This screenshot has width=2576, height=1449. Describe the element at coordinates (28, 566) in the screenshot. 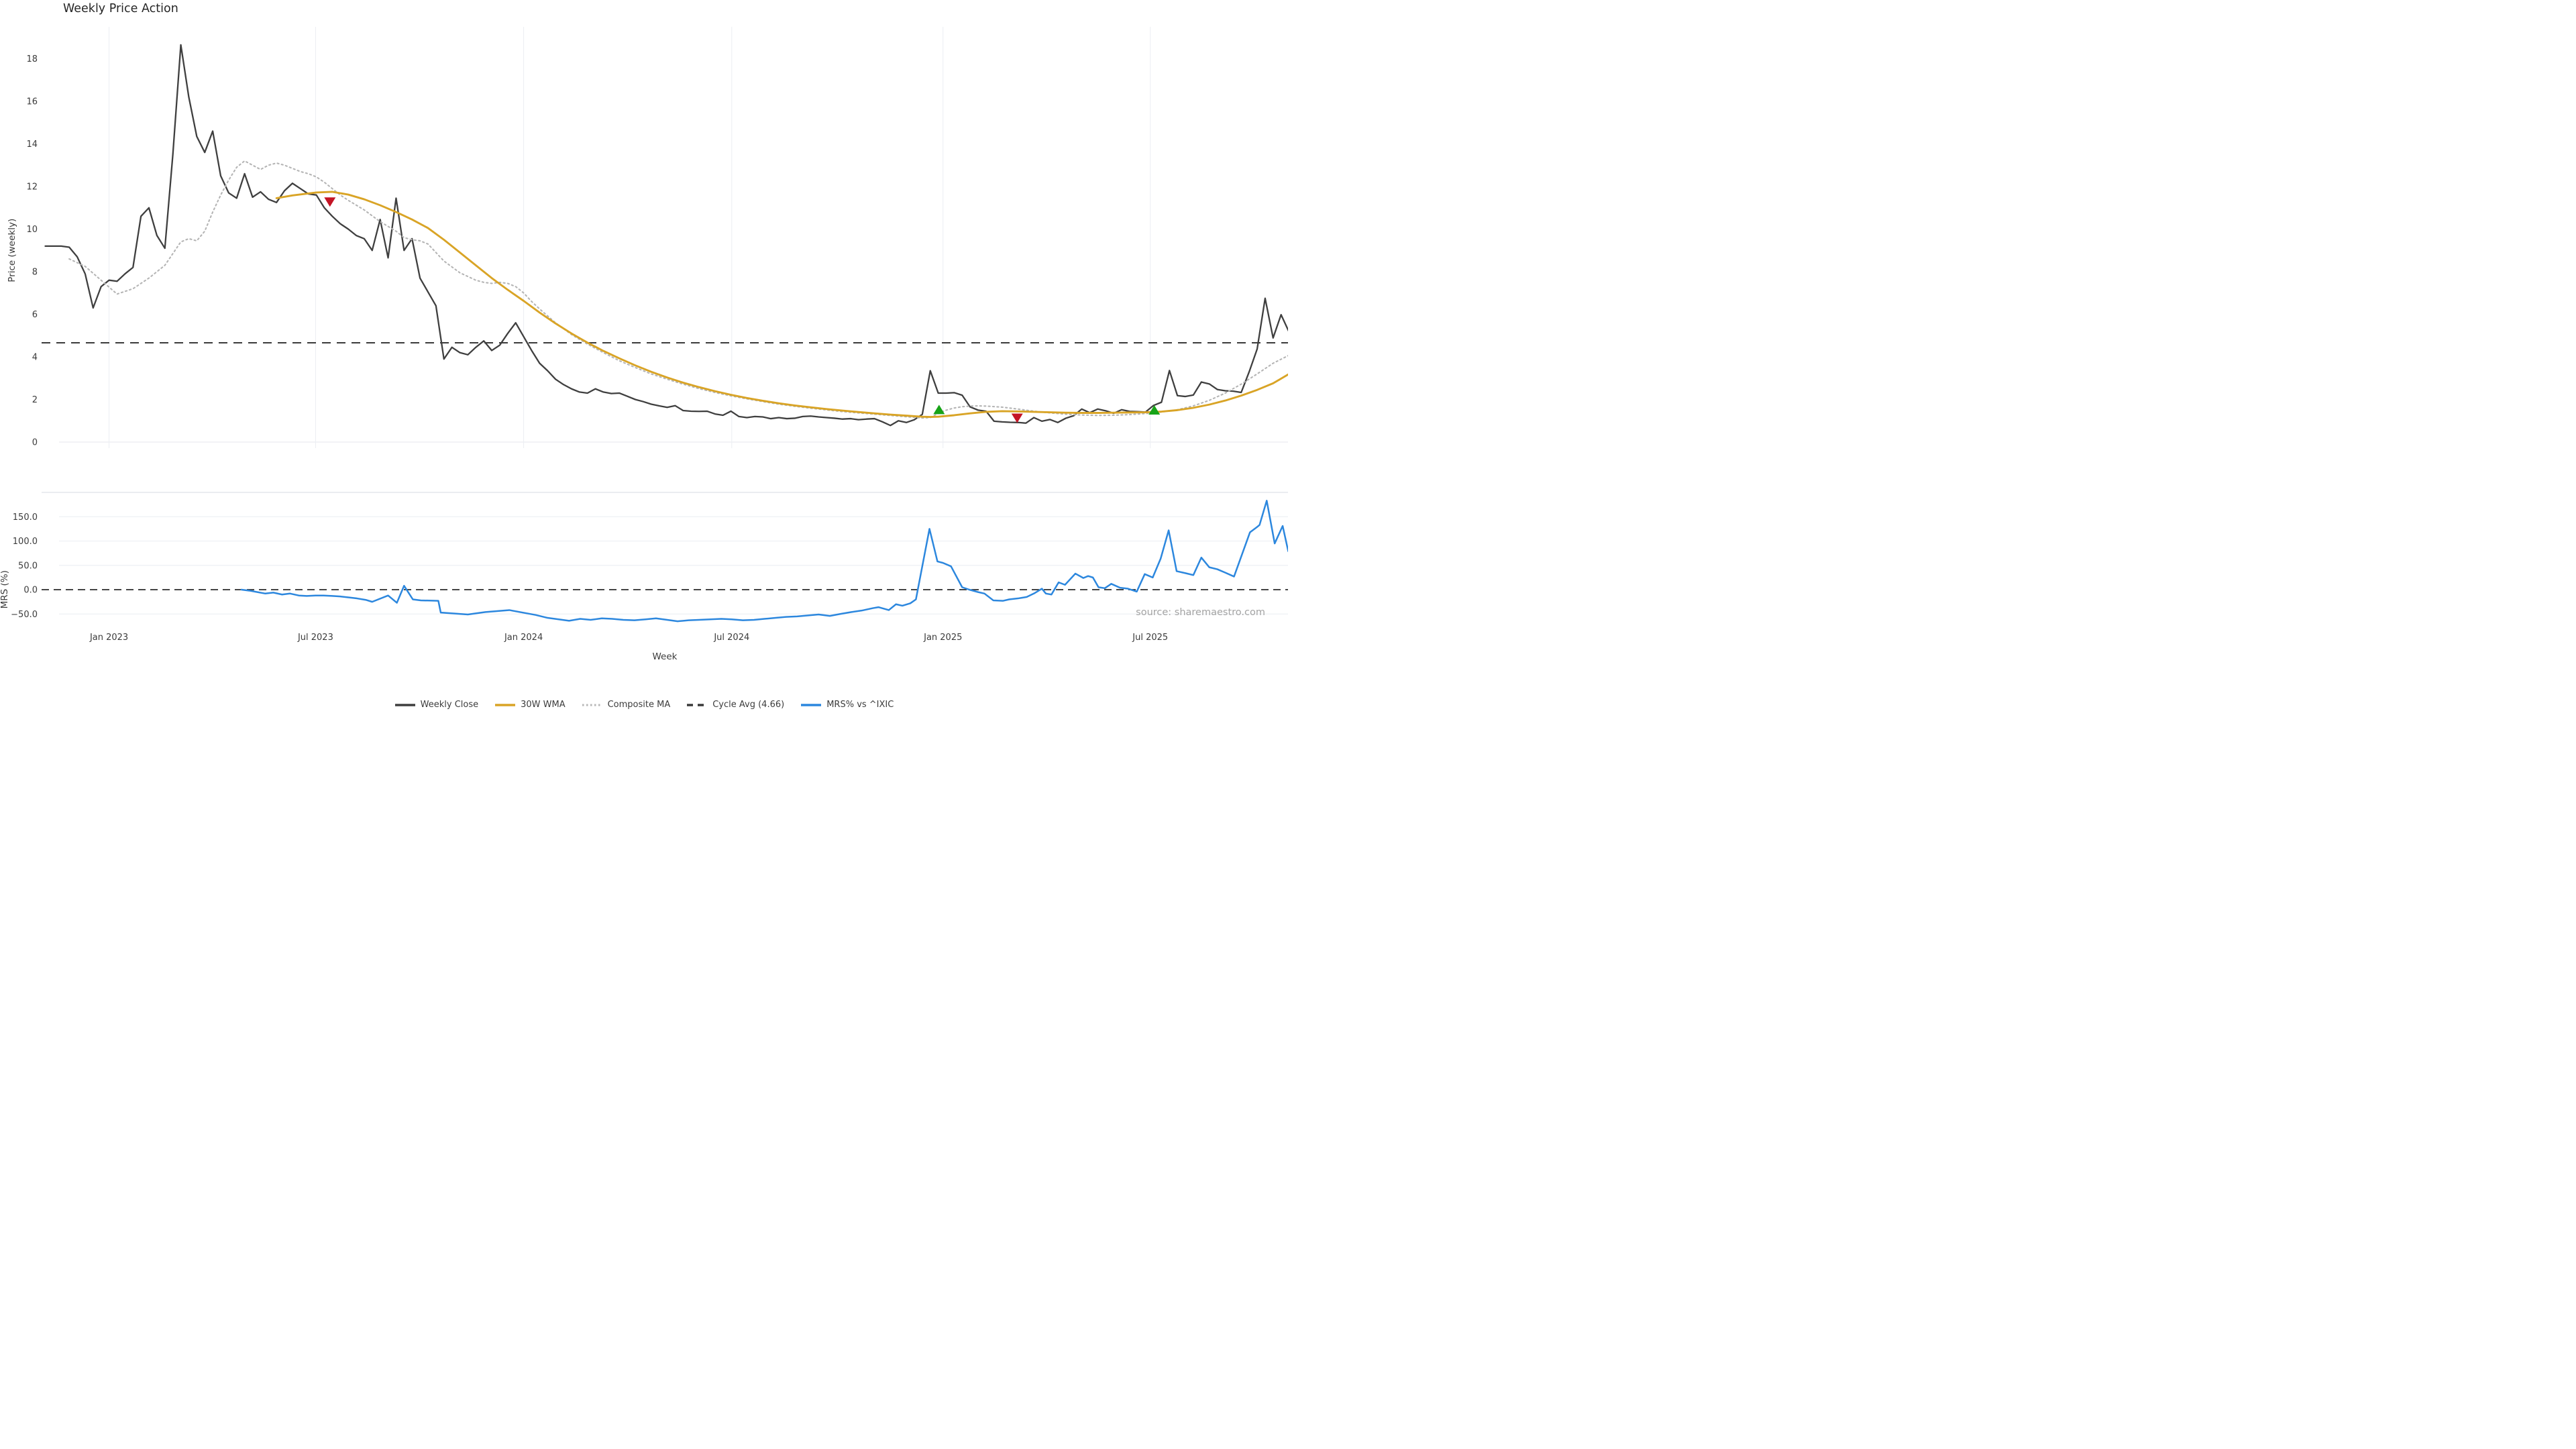

I see `mrs-tick-label: 50.0` at that location.